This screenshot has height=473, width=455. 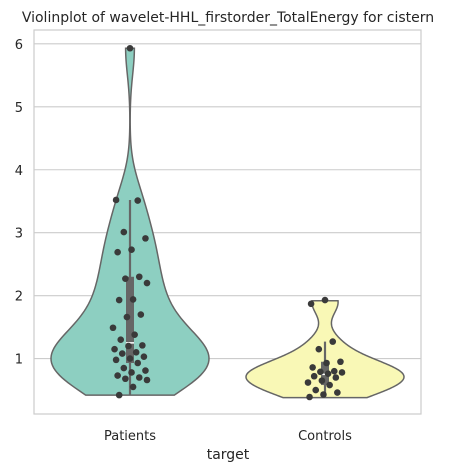 I want to click on iqr-box, so click(x=130, y=320).